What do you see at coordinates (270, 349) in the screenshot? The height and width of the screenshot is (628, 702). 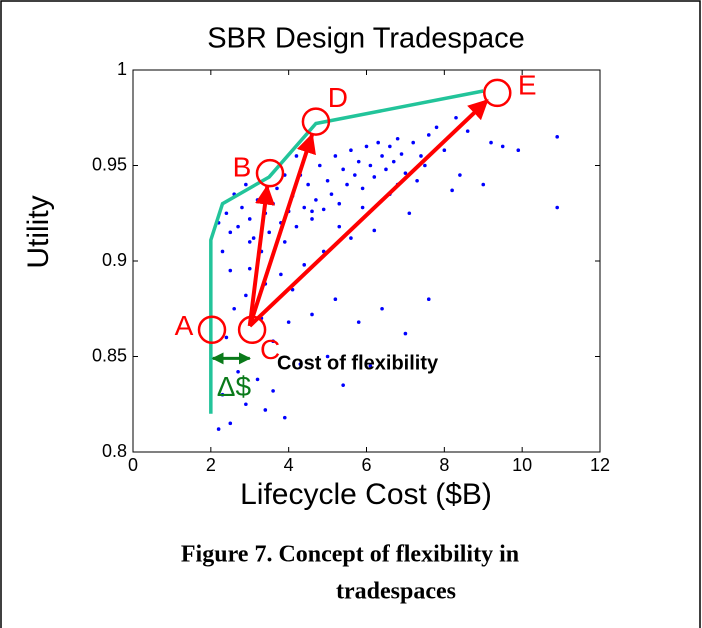 I see `design-label: C` at bounding box center [270, 349].